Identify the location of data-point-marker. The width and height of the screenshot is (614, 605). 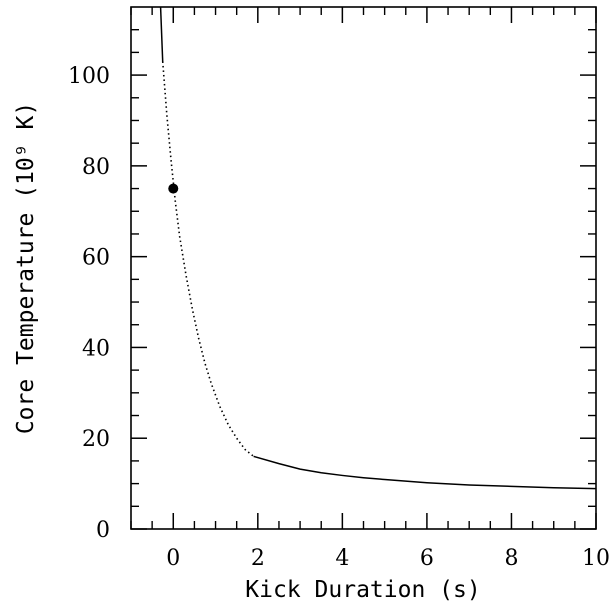
(173, 188).